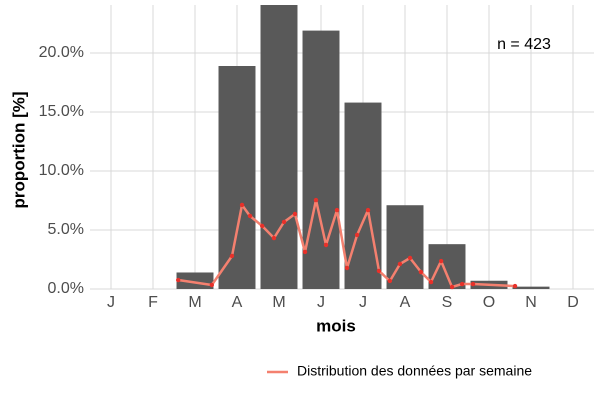 This screenshot has width=600, height=400. I want to click on x-tick-label: D, so click(573, 302).